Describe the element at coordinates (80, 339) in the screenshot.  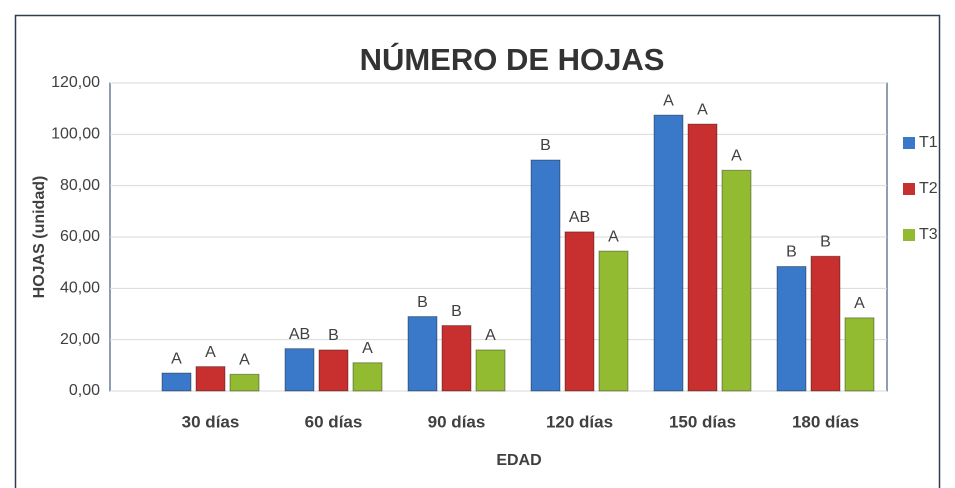
I see `y-tick-label: 20,00` at that location.